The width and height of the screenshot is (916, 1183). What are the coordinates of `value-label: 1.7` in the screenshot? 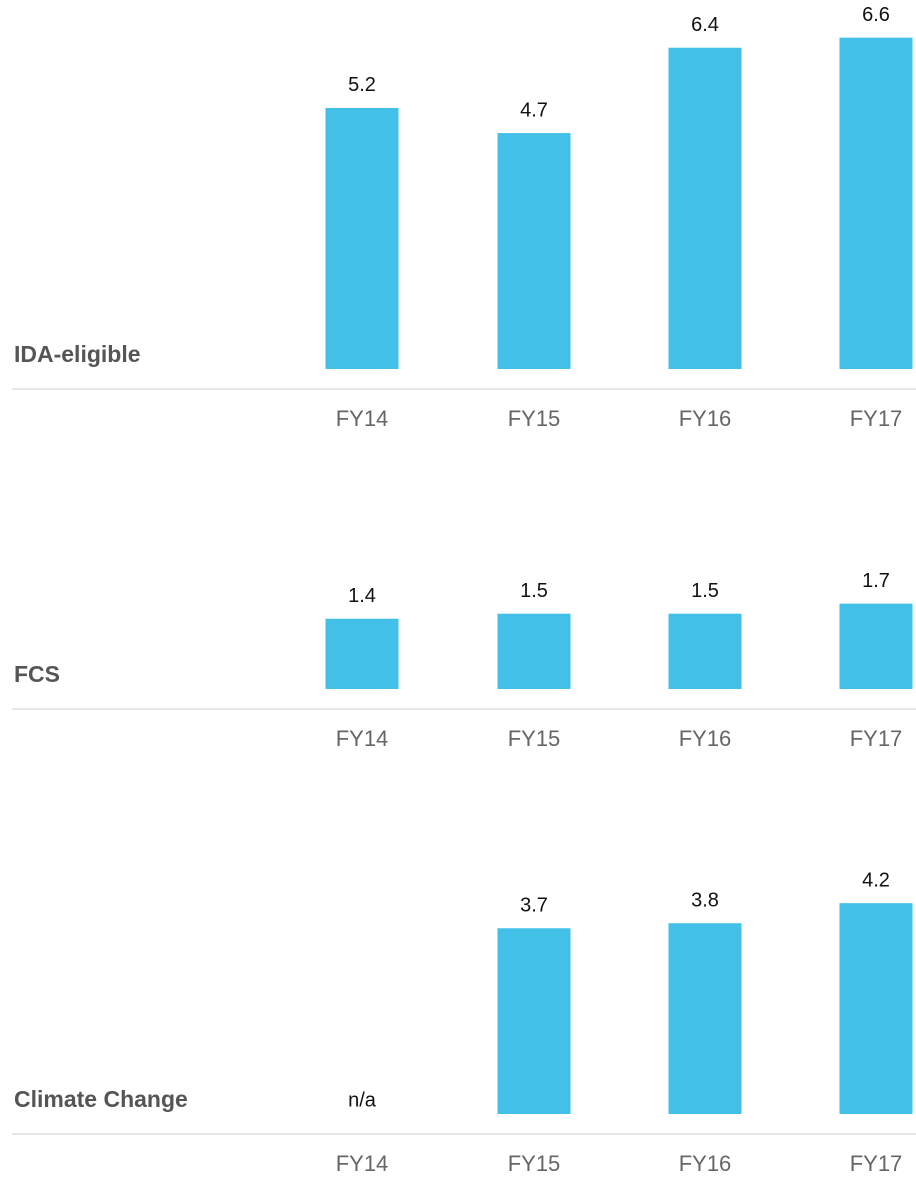 It's located at (876, 581).